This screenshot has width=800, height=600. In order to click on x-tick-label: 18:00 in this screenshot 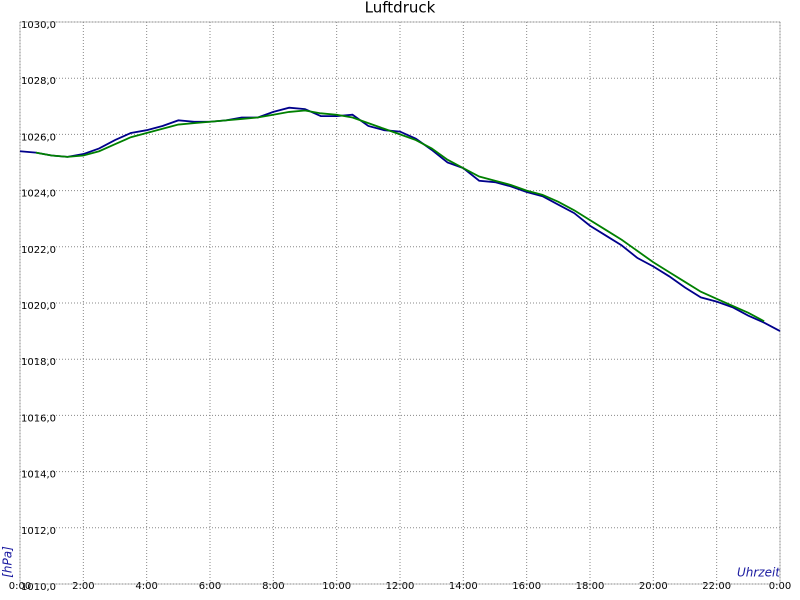, I will do `click(590, 586)`.